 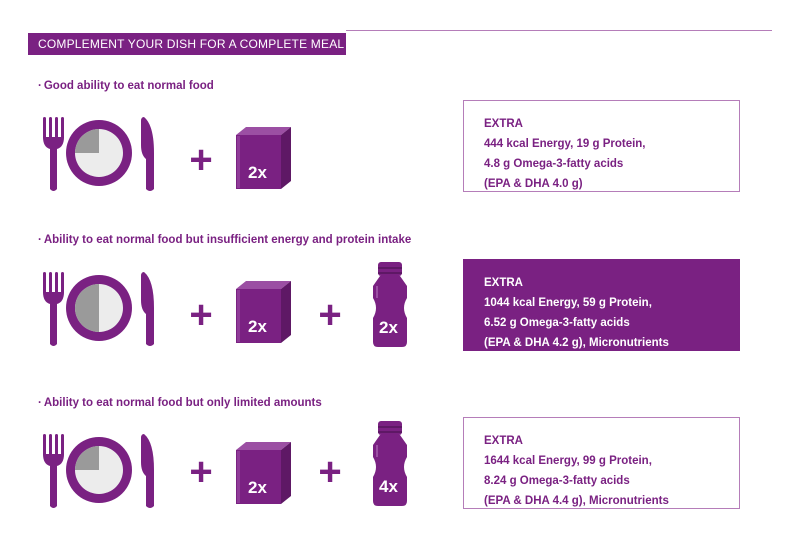 What do you see at coordinates (568, 461) in the screenshot?
I see `extra-line: 1644 kcal Energy, 99 g Protein,` at bounding box center [568, 461].